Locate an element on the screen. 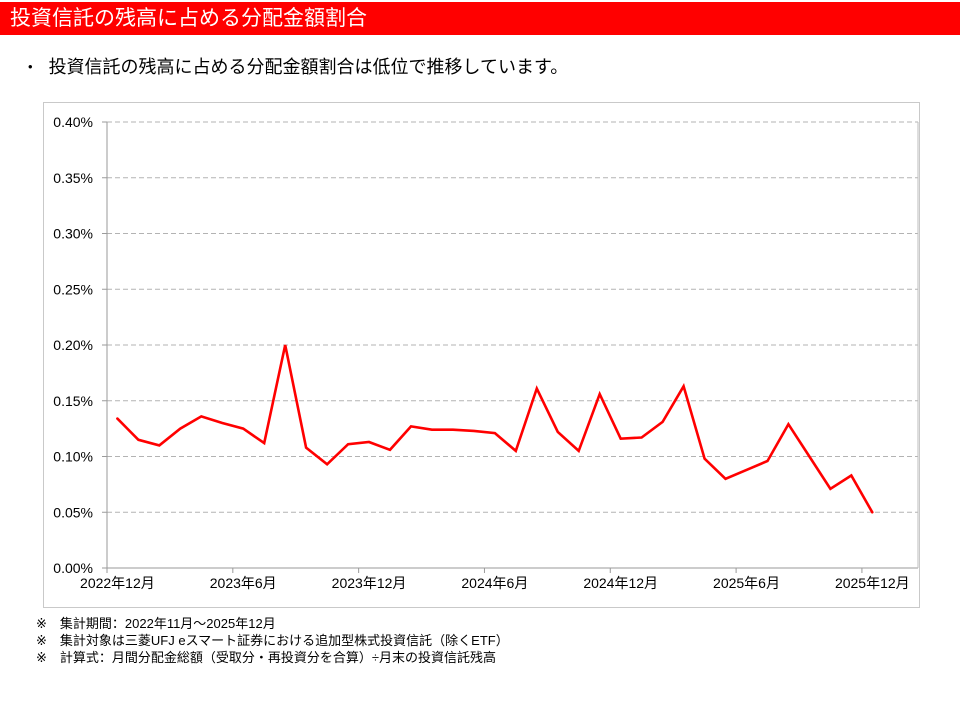  y-tick-label: 0.05% is located at coordinates (73, 512).